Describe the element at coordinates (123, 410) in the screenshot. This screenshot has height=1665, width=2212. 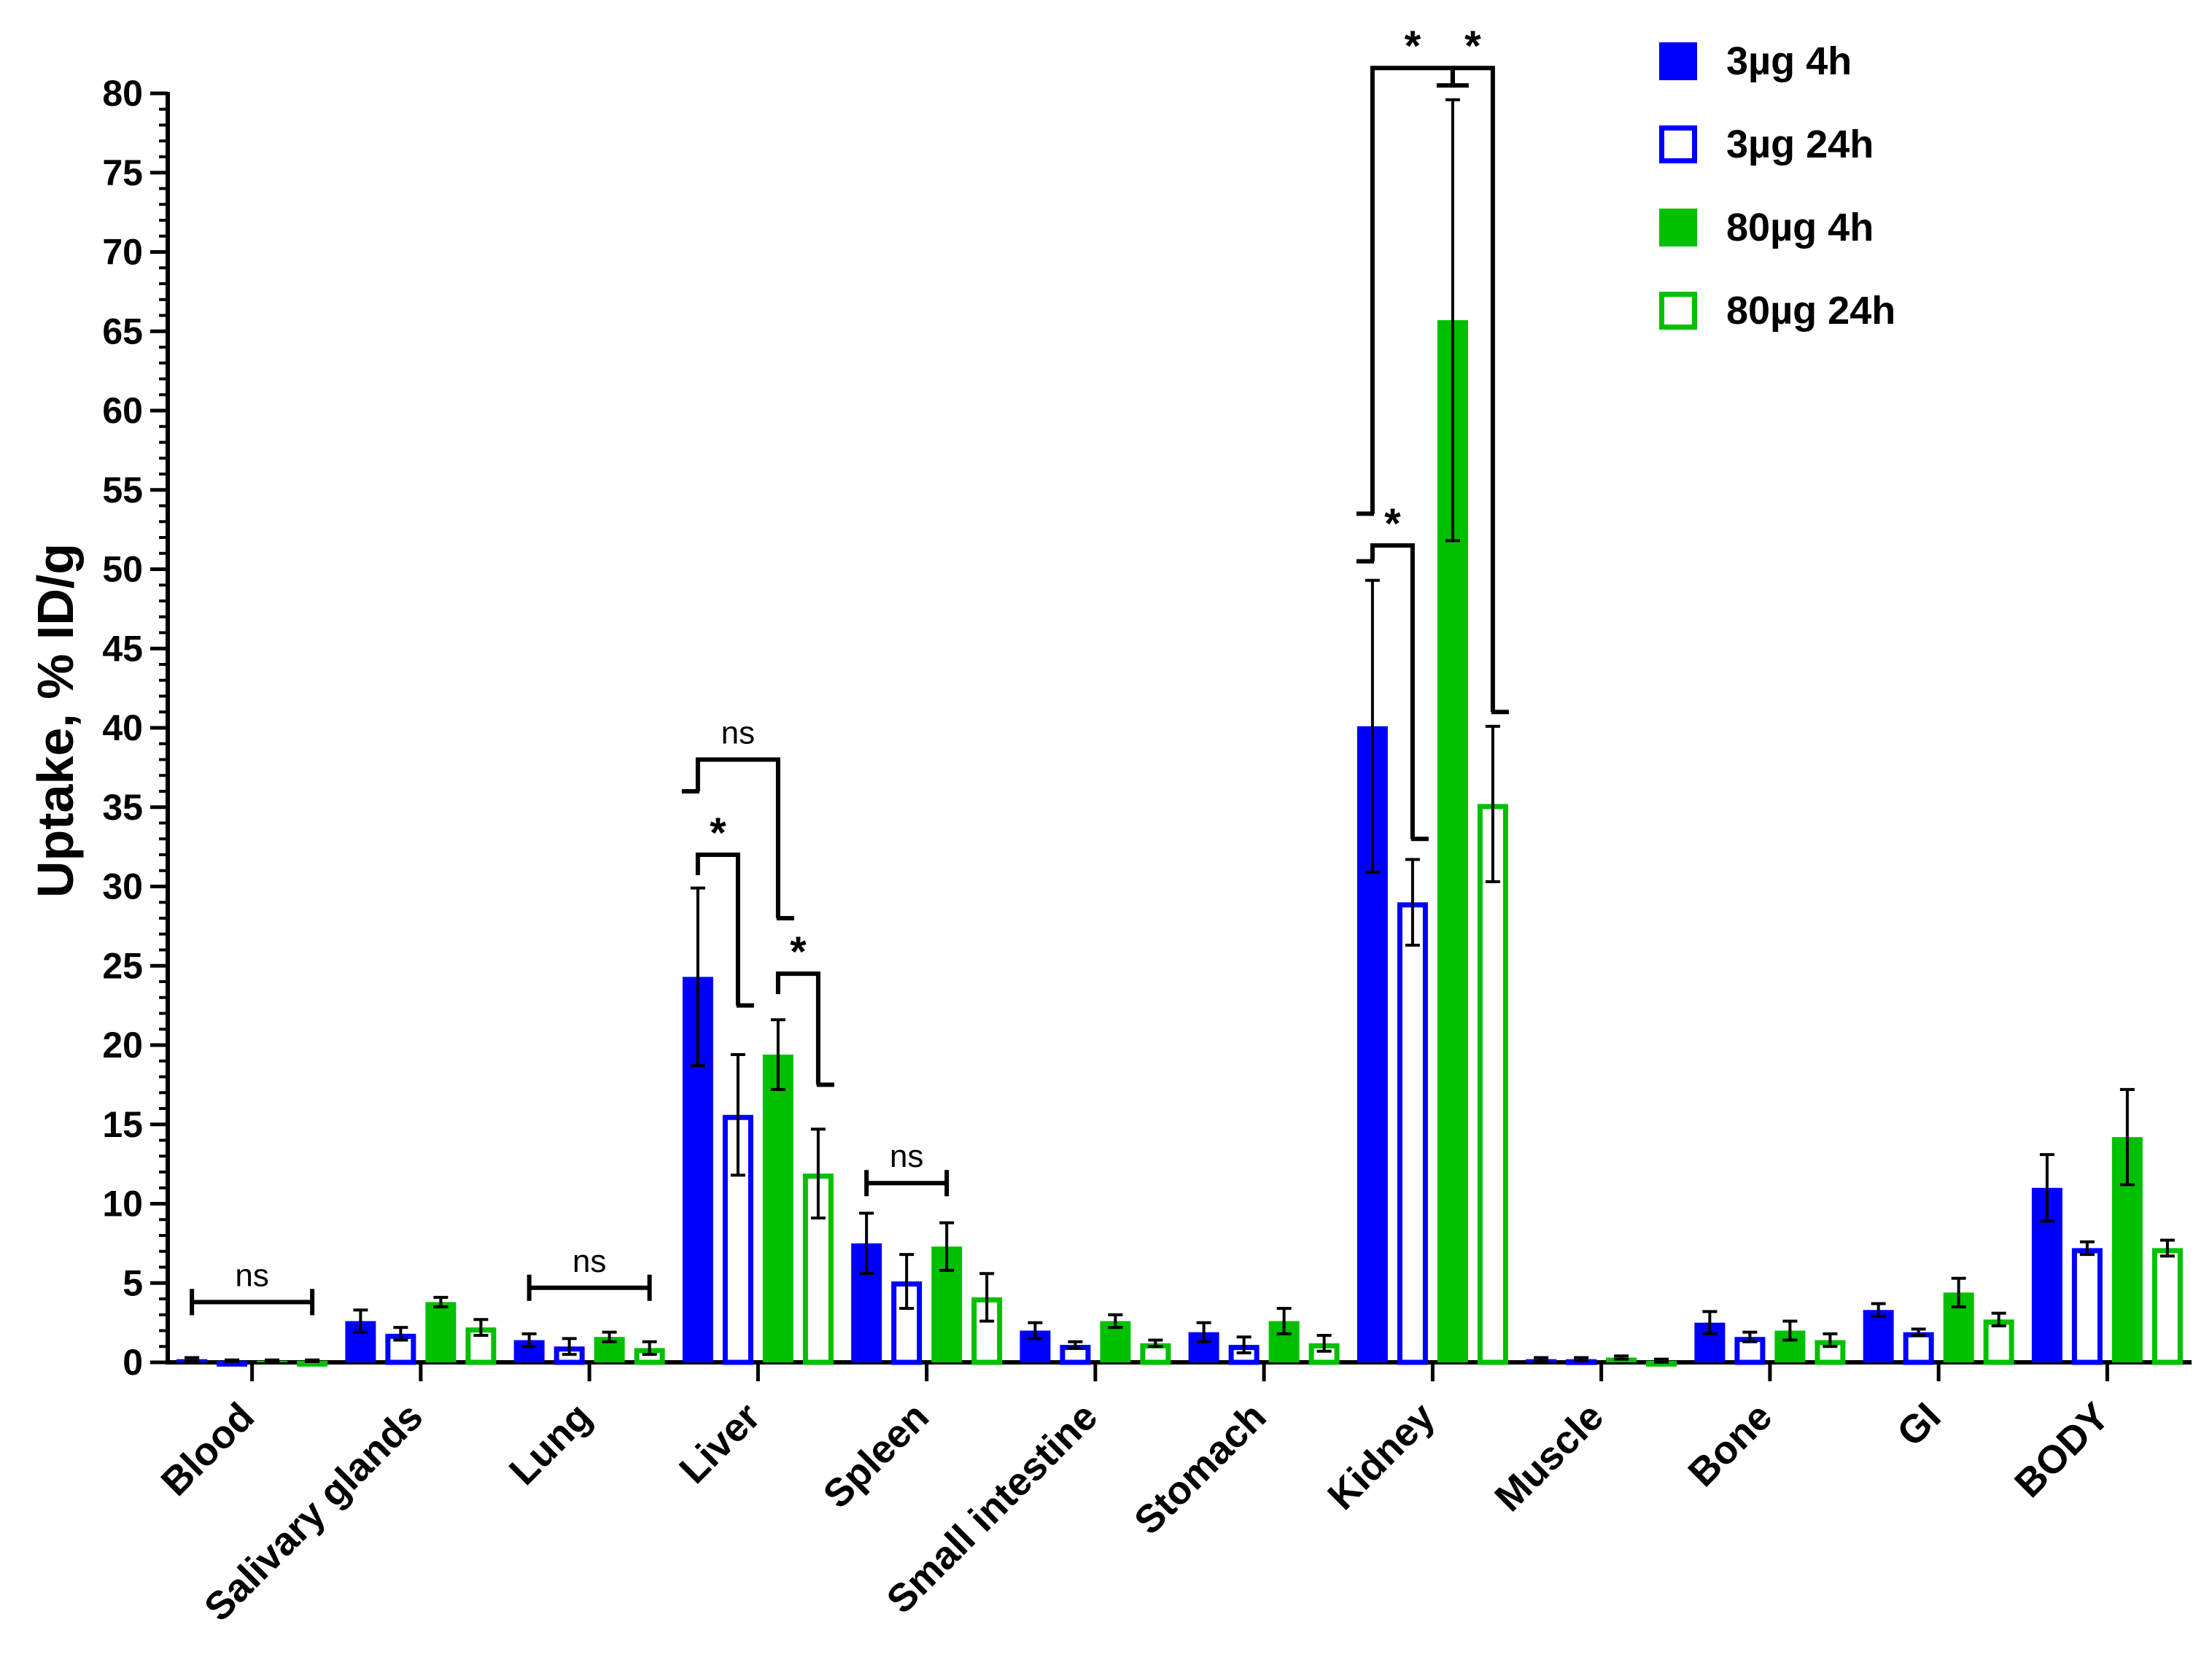
I see `y-tick-label: 60` at that location.